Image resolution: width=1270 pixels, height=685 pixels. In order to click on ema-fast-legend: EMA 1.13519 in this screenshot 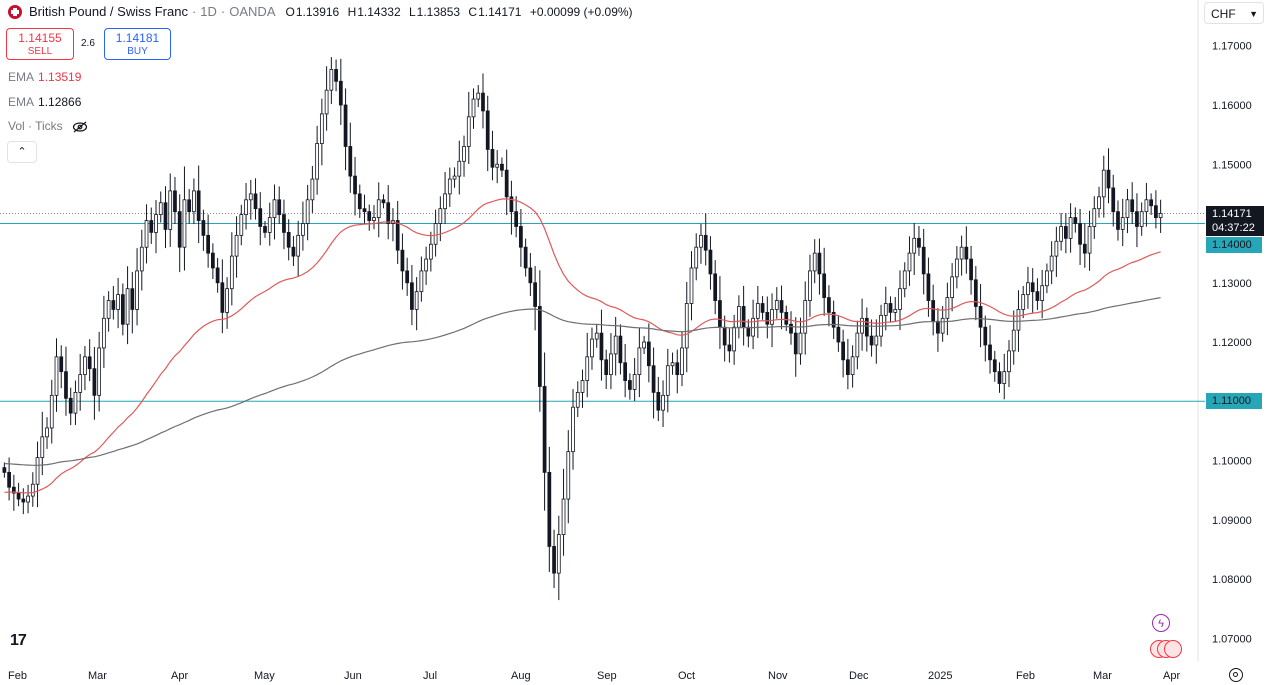, I will do `click(45, 77)`.